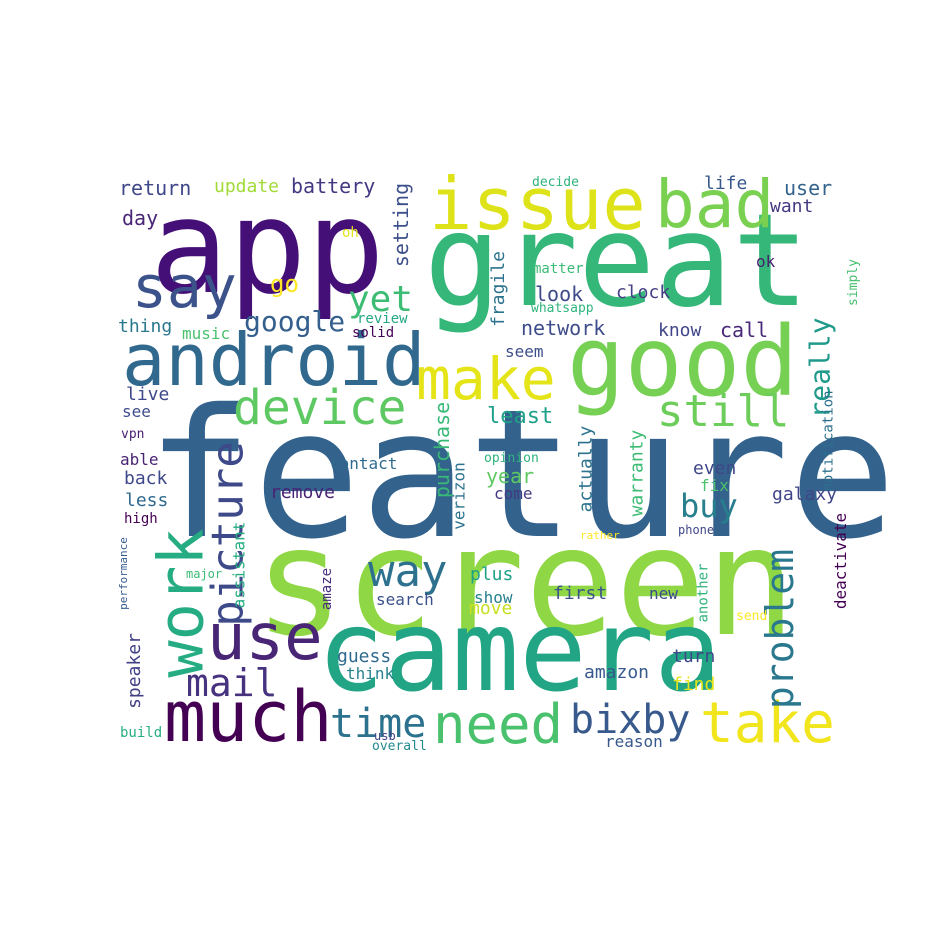  What do you see at coordinates (247, 186) in the screenshot?
I see `word: update` at bounding box center [247, 186].